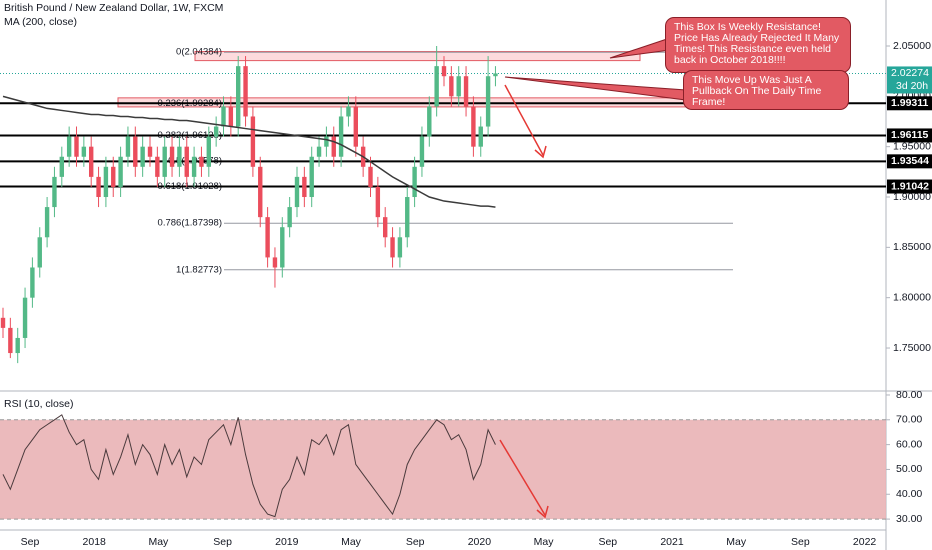 The width and height of the screenshot is (932, 550). What do you see at coordinates (865, 542) in the screenshot?
I see `x-tick-label: 2022` at bounding box center [865, 542].